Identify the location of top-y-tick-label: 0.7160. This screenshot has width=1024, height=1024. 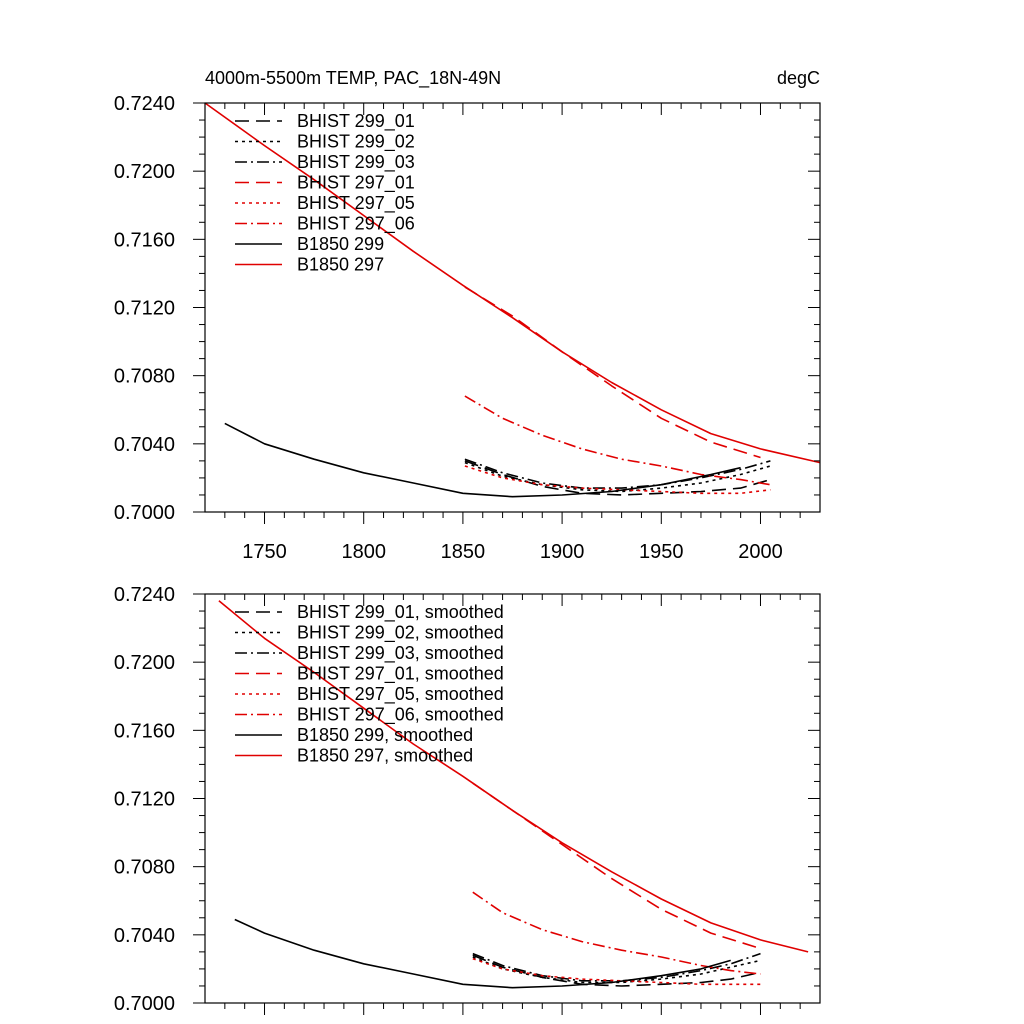
(144, 240).